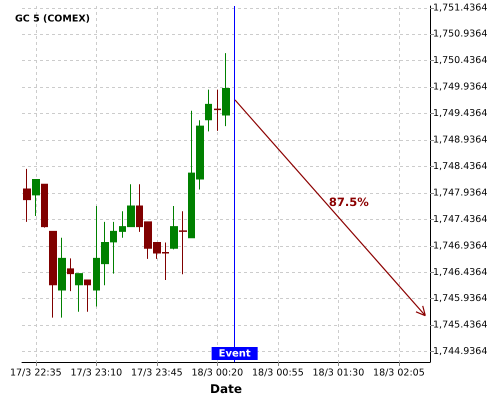 The height and width of the screenshot is (400, 500). Describe the element at coordinates (338, 373) in the screenshot. I see `x-tick-label: 18/3 01:30` at that location.